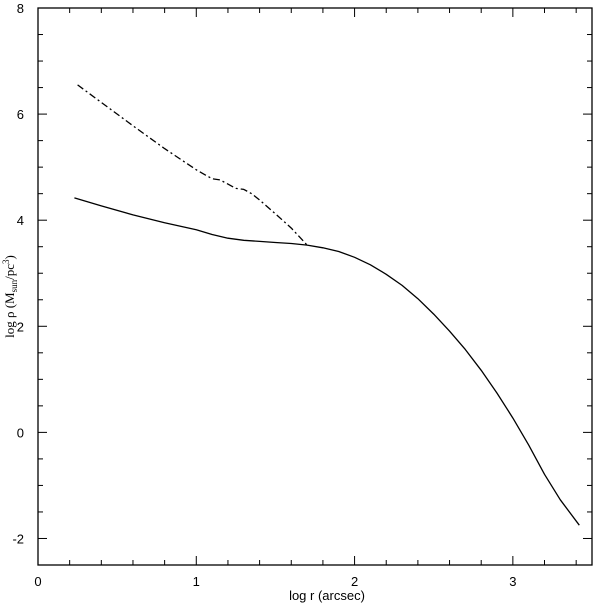 The height and width of the screenshot is (608, 600). What do you see at coordinates (196, 581) in the screenshot?
I see `x-tick-label: 1` at bounding box center [196, 581].